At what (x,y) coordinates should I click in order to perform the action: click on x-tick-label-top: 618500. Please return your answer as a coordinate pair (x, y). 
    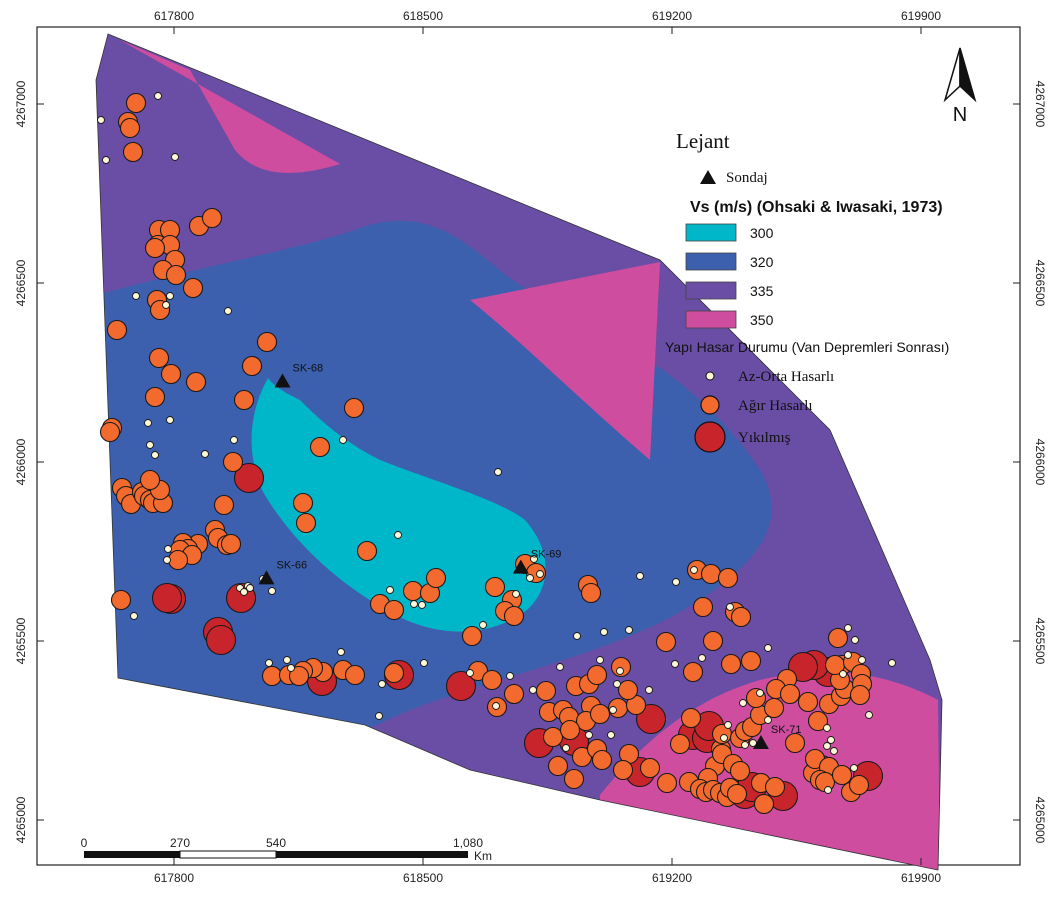
    Looking at the image, I should click on (423, 16).